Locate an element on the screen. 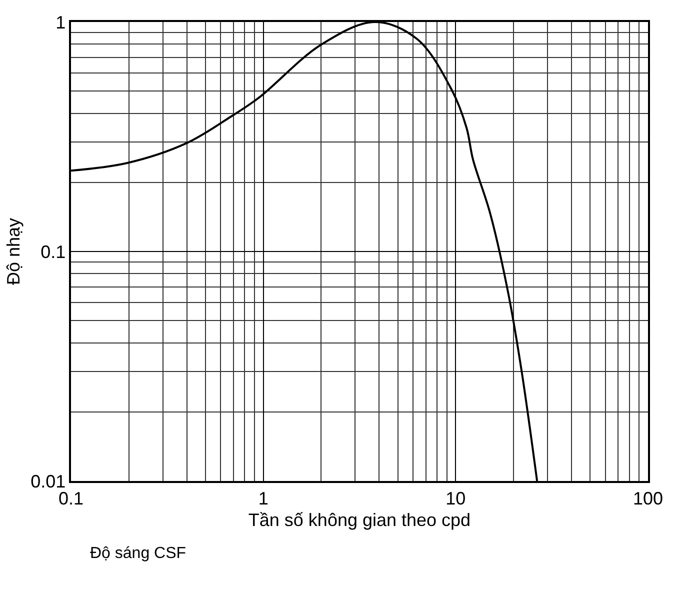 The width and height of the screenshot is (675, 591). text: Độ sáng CSF is located at coordinates (138, 553).